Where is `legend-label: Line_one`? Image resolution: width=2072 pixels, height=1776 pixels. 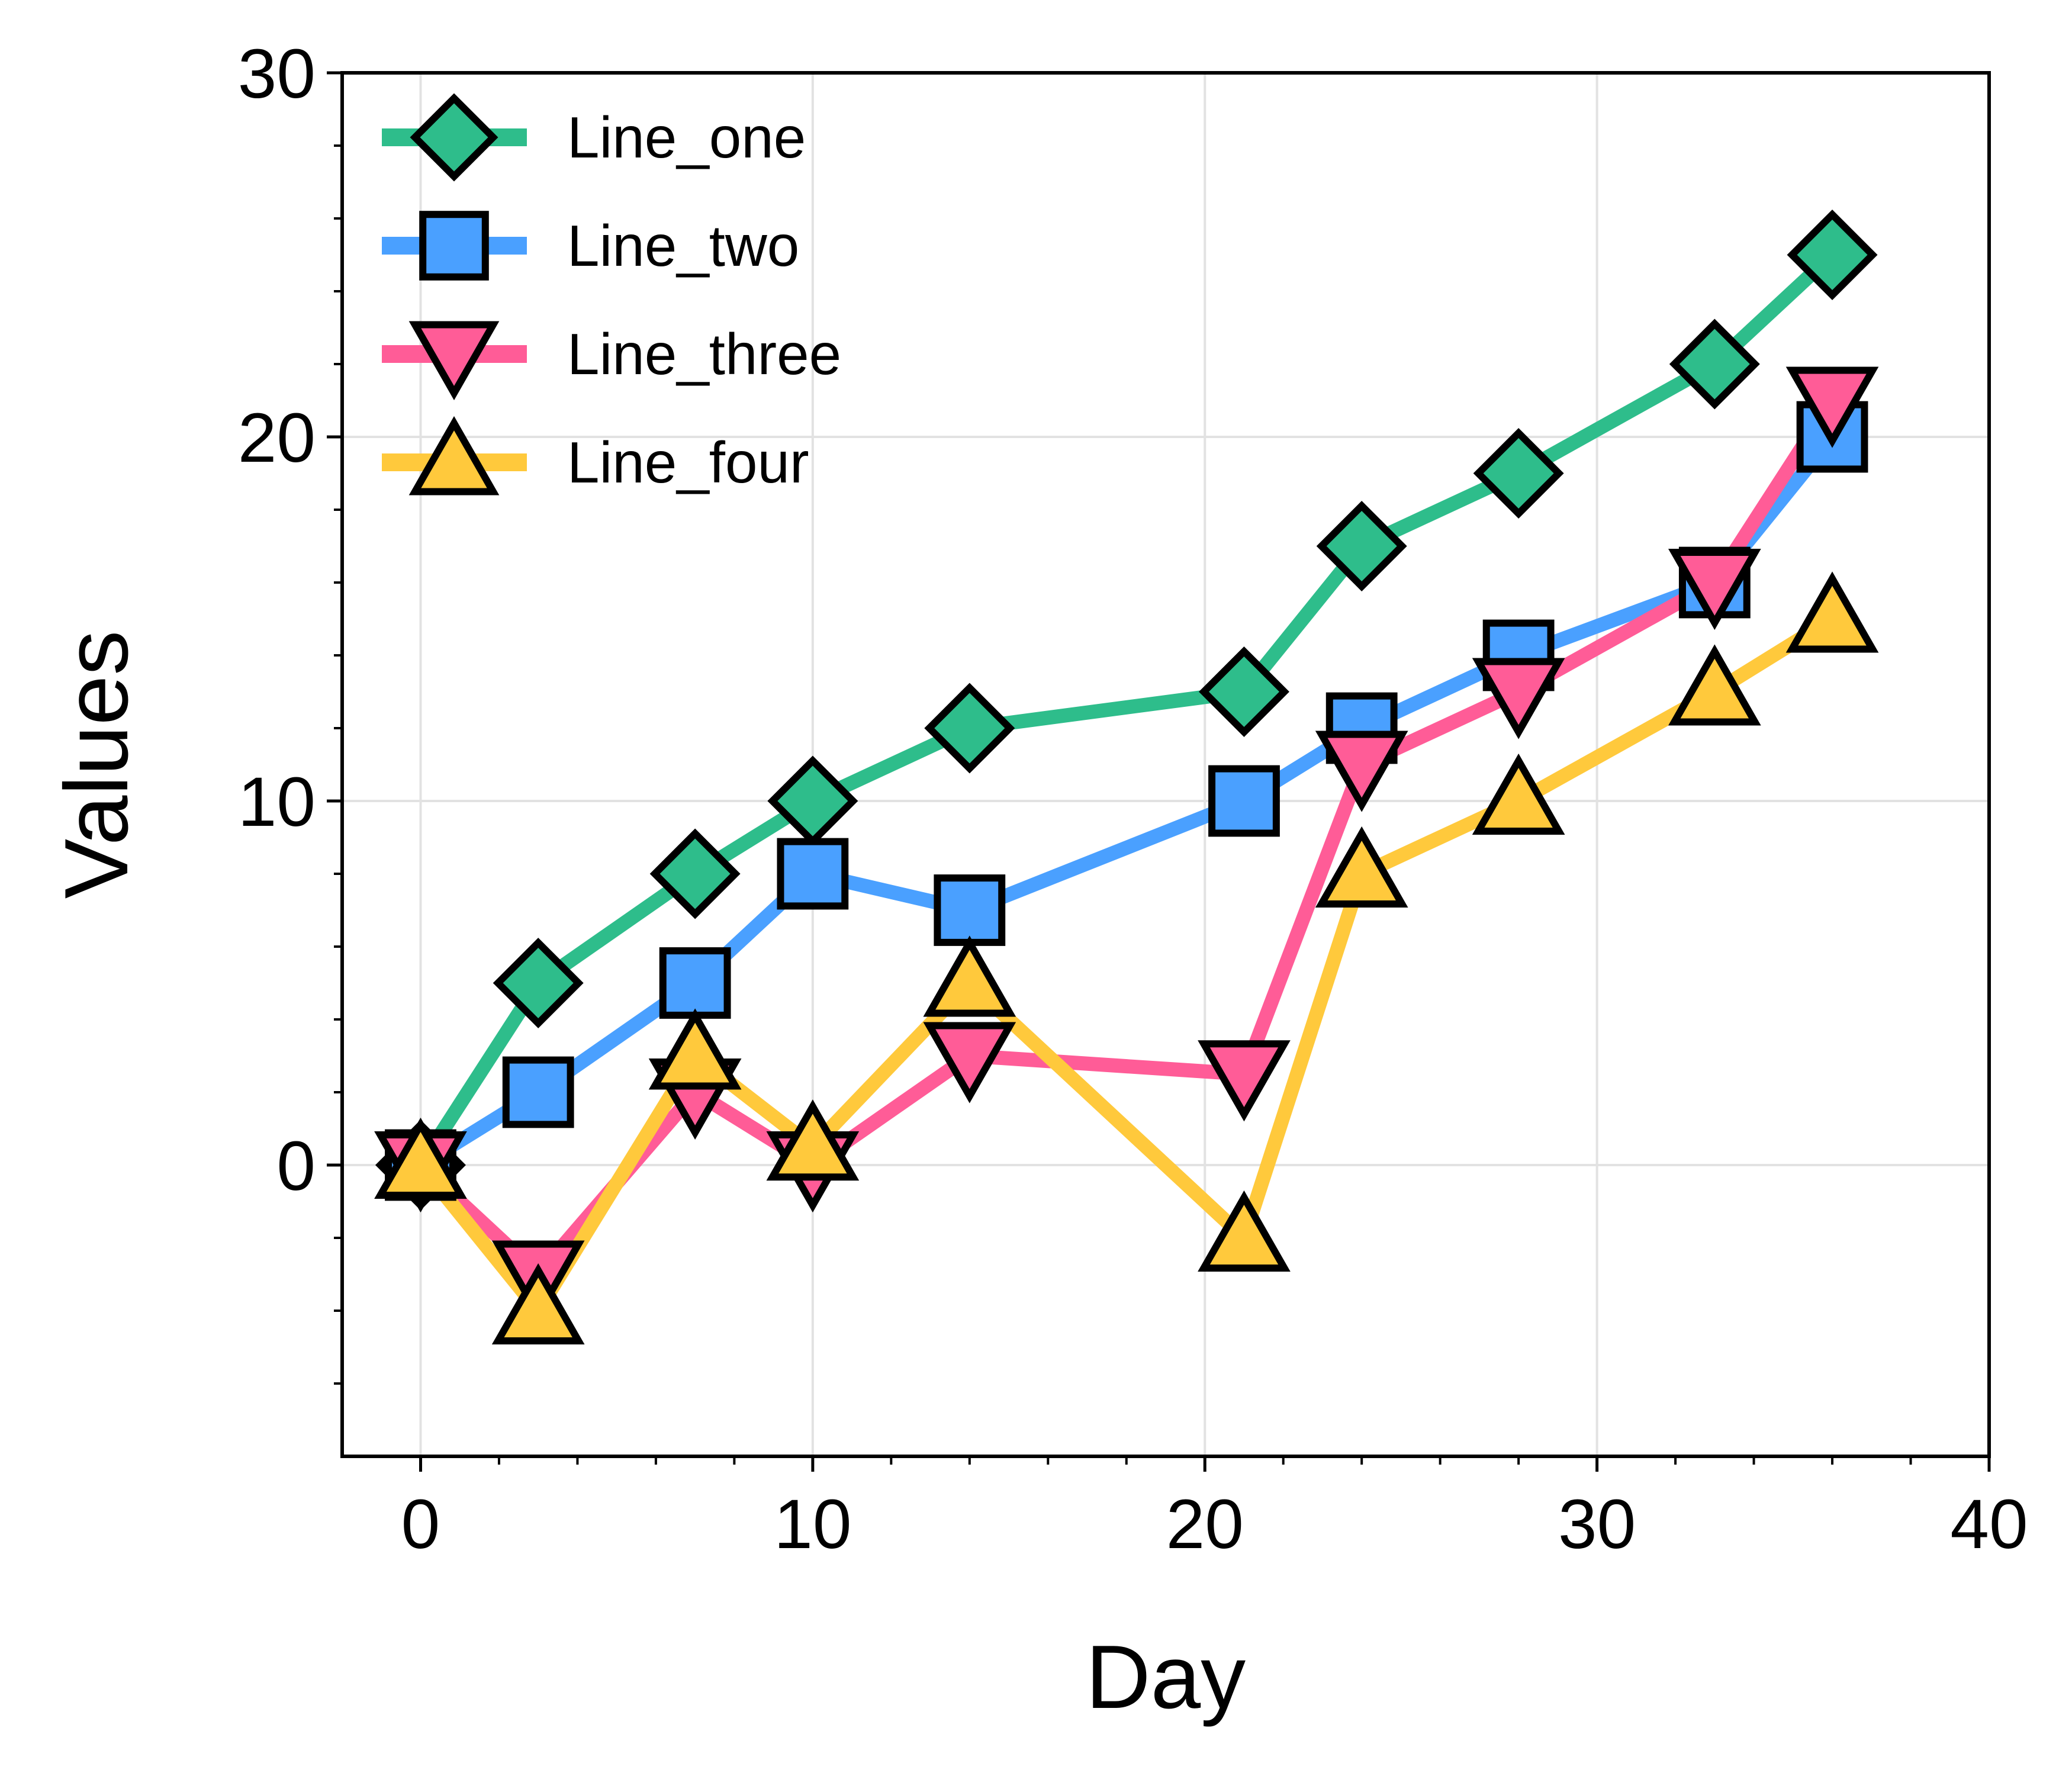 legend-label: Line_one is located at coordinates (686, 137).